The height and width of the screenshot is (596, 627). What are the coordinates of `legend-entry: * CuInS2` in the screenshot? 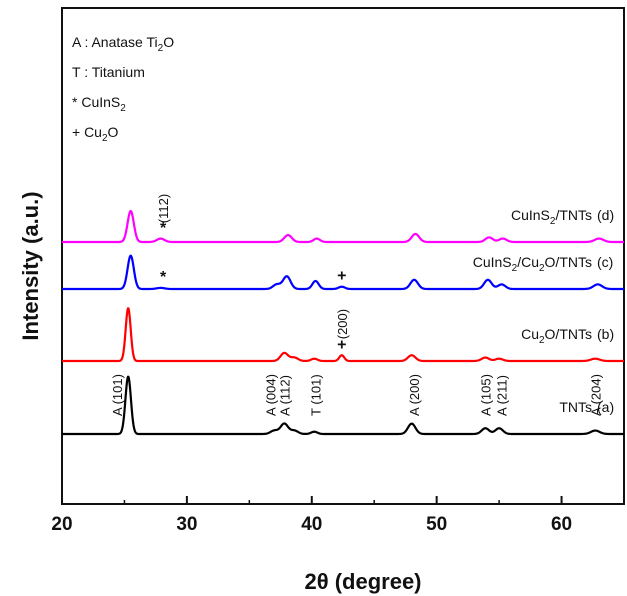 It's located at (99, 104).